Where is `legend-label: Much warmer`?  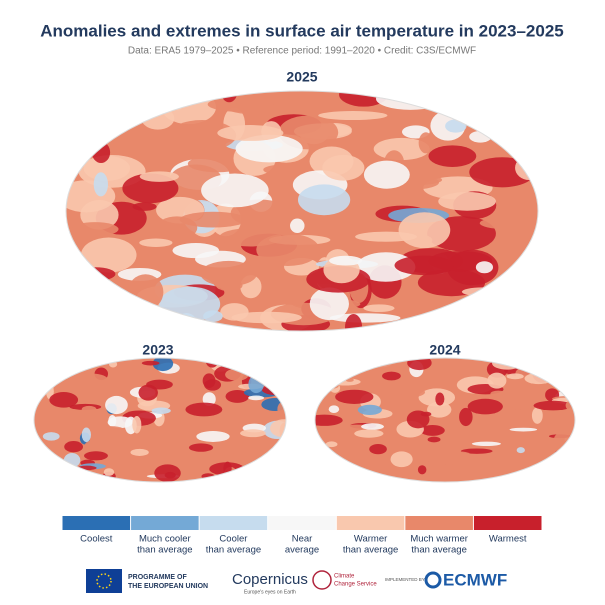 legend-label: Much warmer is located at coordinates (439, 539).